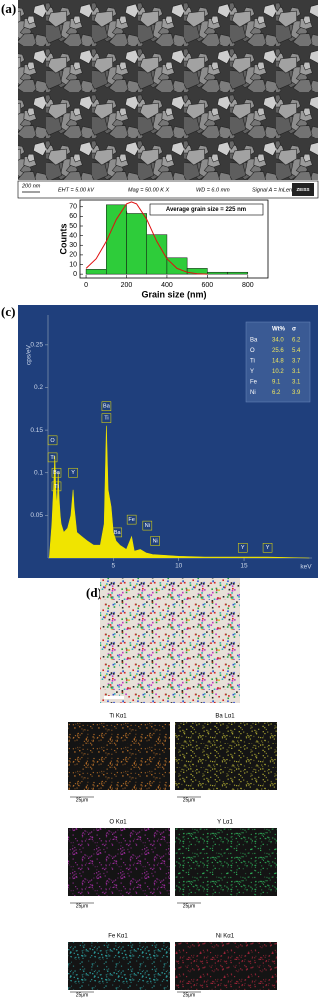  What do you see at coordinates (254, 383) in the screenshot?
I see `table-cell: Fe` at bounding box center [254, 383].